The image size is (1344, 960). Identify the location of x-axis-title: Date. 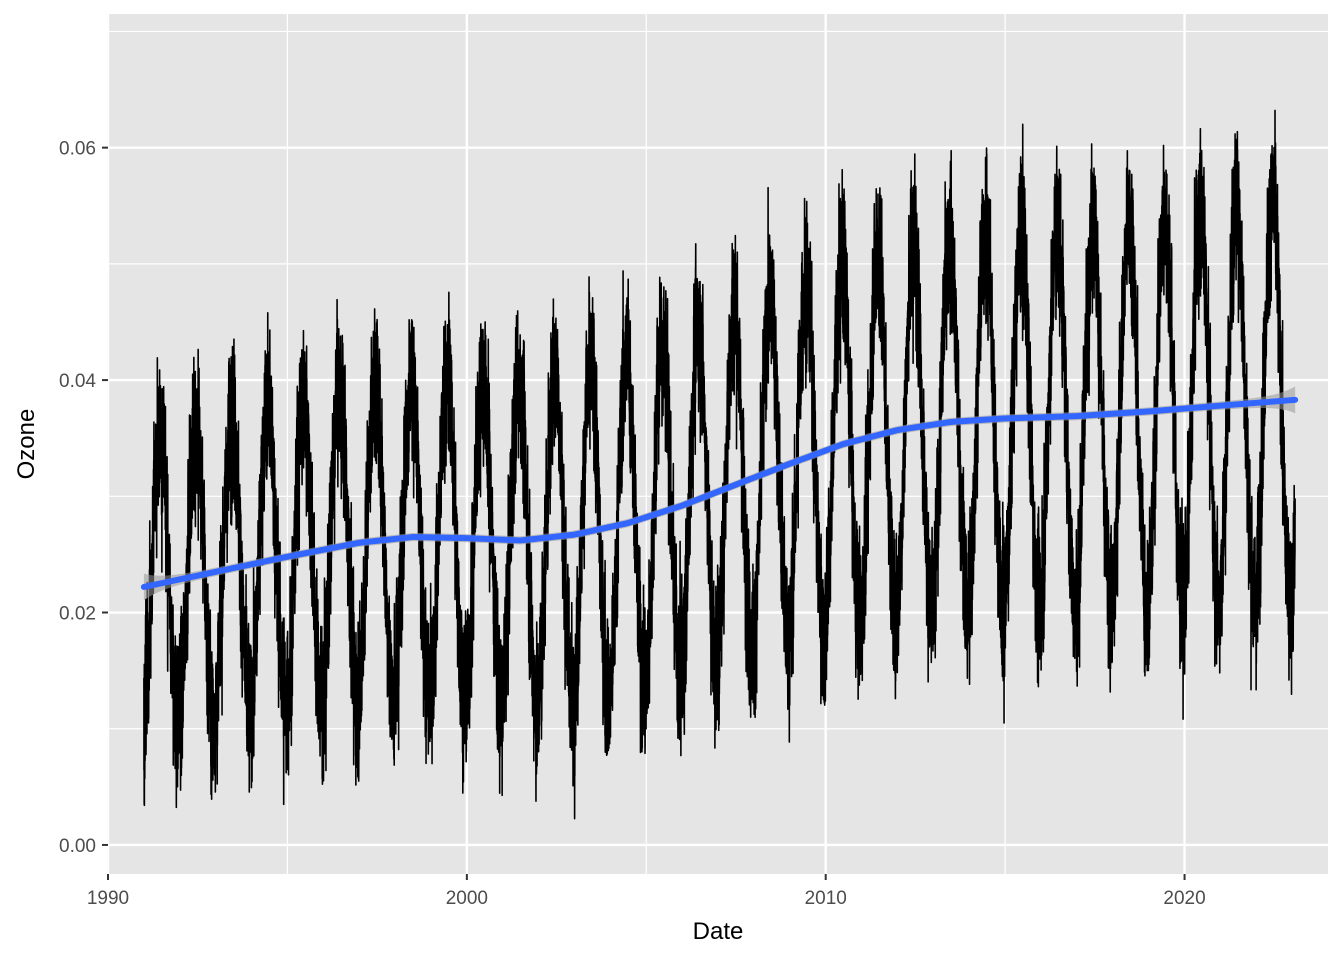
(718, 931).